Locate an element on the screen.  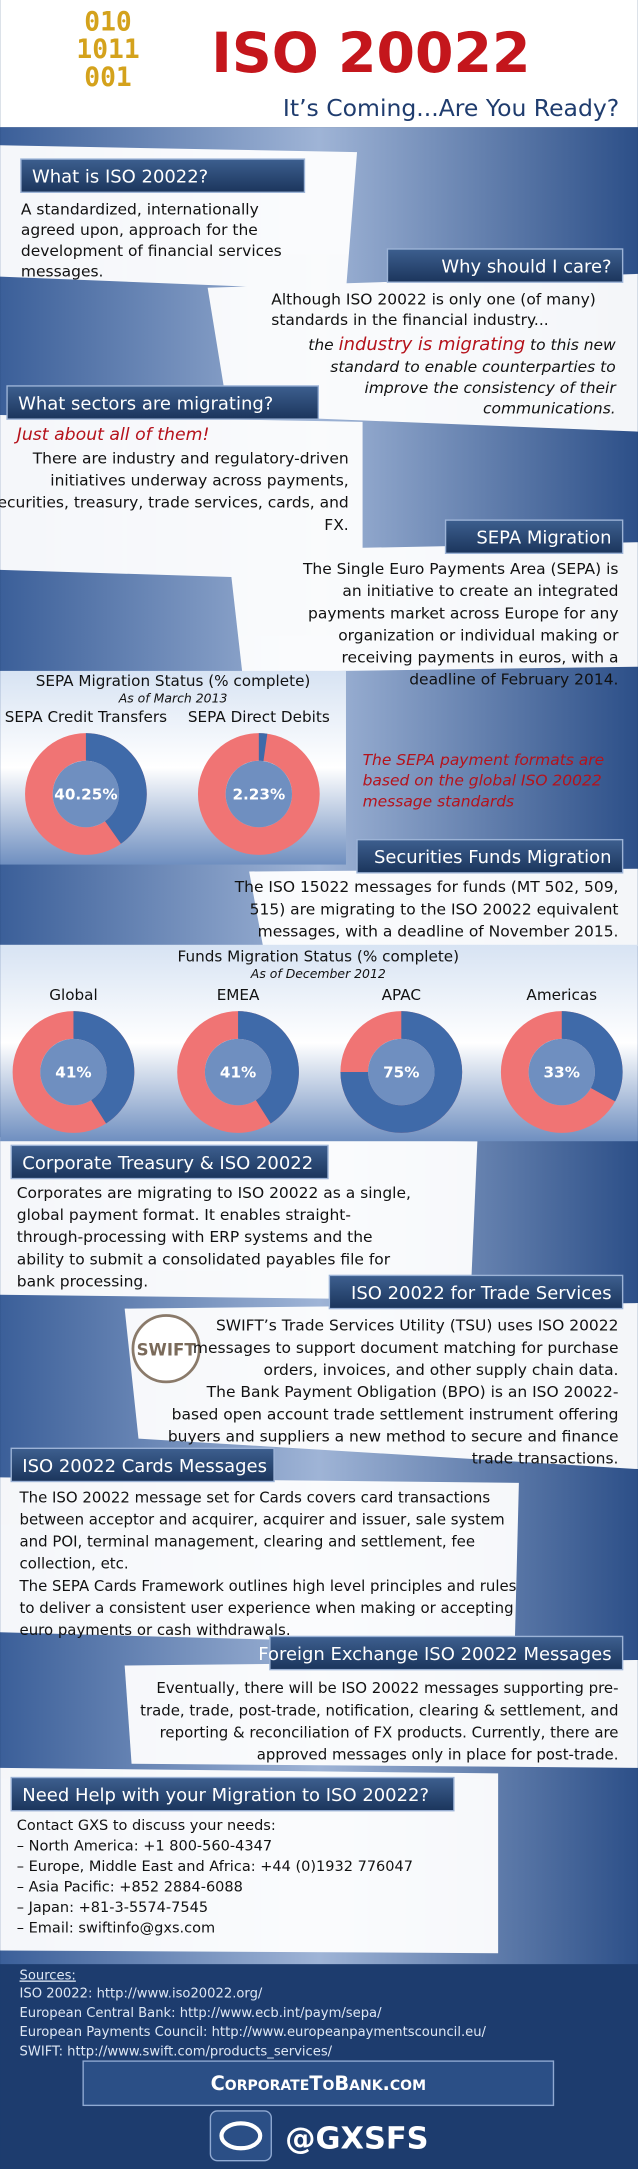
swift-logo is located at coordinates (166, 1349).